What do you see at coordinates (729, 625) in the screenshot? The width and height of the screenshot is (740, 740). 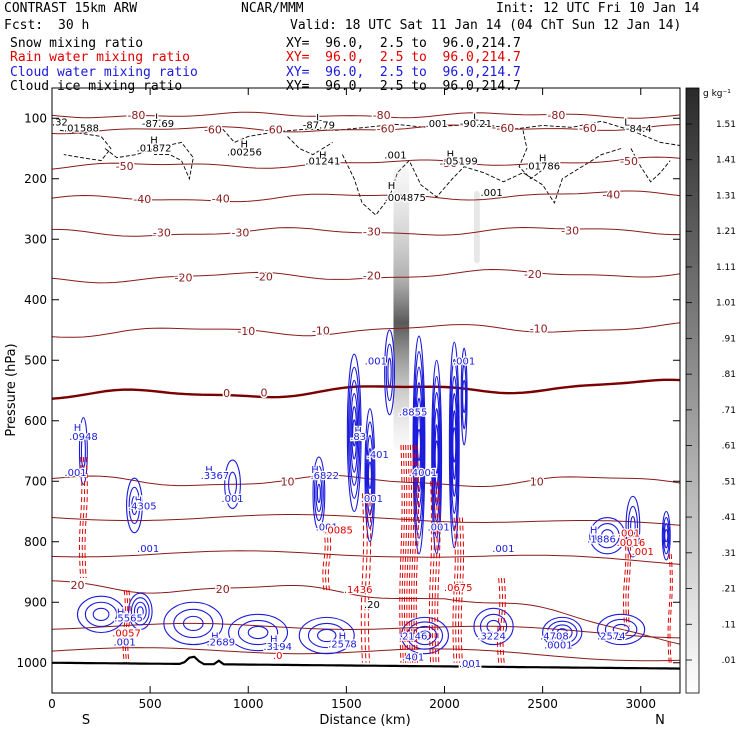 I see `colorbar-tick-label: .11` at bounding box center [729, 625].